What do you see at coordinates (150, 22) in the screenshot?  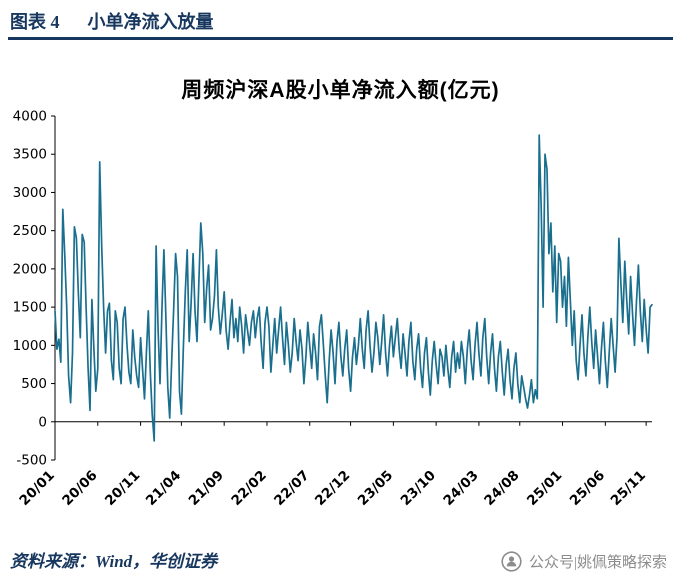 I see `figure-title: 小单净流入放量` at bounding box center [150, 22].